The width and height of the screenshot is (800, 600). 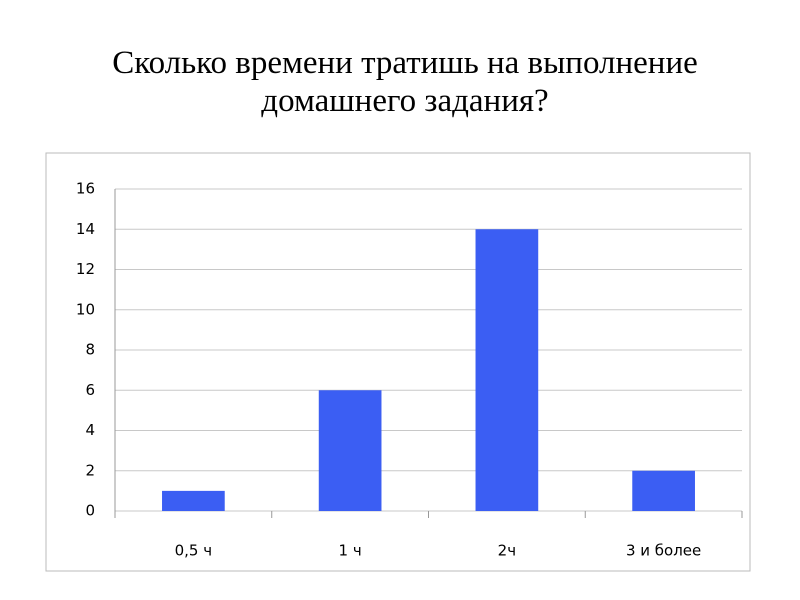 What do you see at coordinates (507, 551) in the screenshot?
I see `x-tick-label: 2ч` at bounding box center [507, 551].